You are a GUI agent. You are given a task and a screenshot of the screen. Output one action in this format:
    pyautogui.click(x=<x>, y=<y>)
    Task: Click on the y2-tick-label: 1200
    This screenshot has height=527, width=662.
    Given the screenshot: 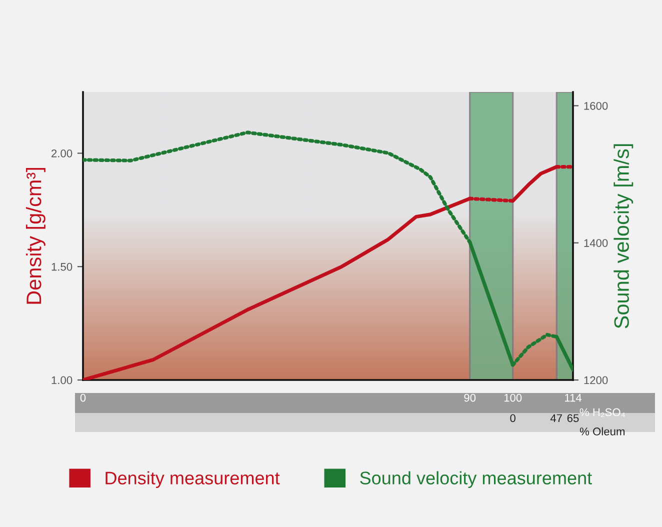 What is the action you would take?
    pyautogui.click(x=596, y=380)
    